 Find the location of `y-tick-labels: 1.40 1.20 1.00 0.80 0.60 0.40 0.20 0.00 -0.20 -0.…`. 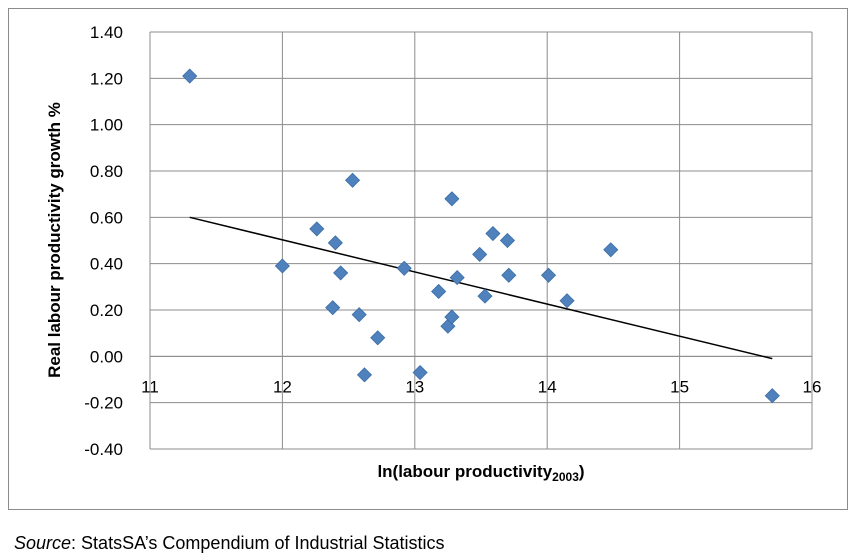

y-tick-labels: 1.40 1.20 1.00 0.80 0.60 0.40 0.20 0.00 -0.20 -0.… is located at coordinates (103, 241).